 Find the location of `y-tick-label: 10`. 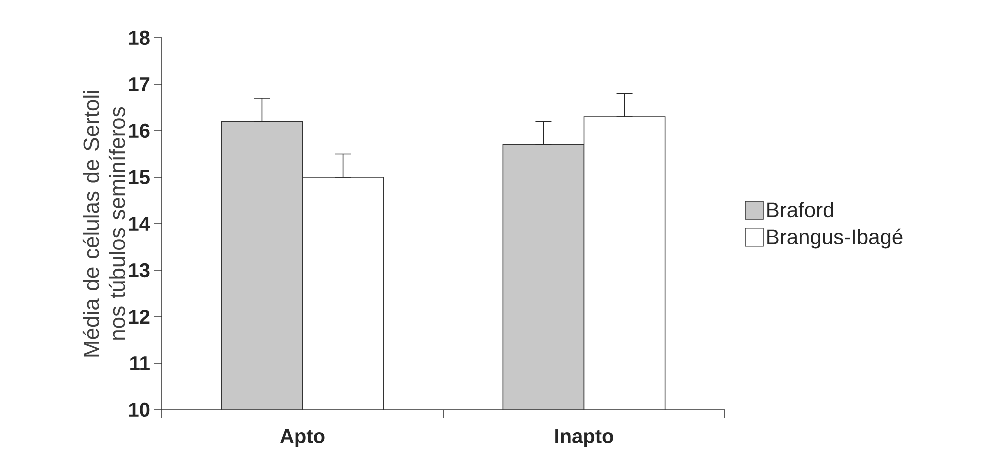

y-tick-label: 10 is located at coordinates (139, 410).